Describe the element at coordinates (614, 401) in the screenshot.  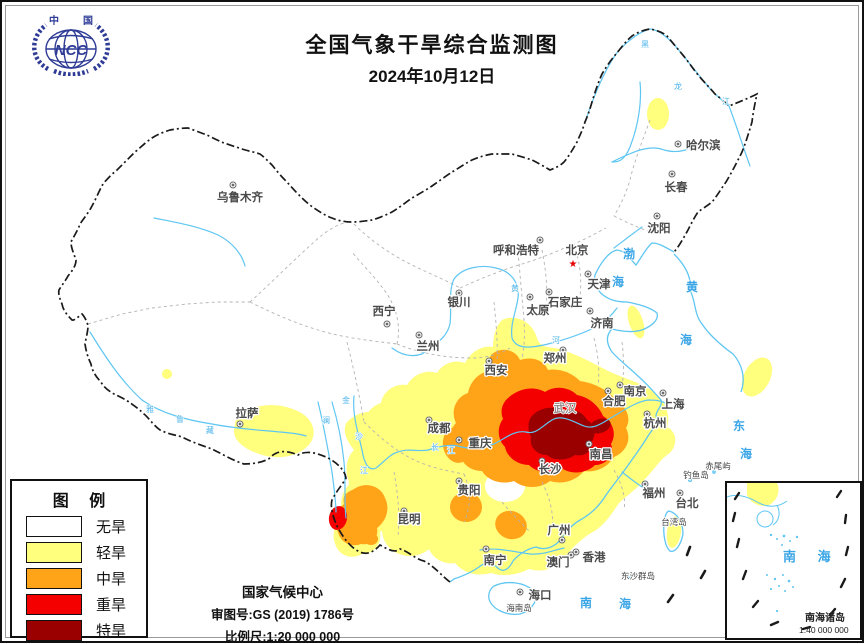
I see `city-label-hefei: 合肥` at that location.